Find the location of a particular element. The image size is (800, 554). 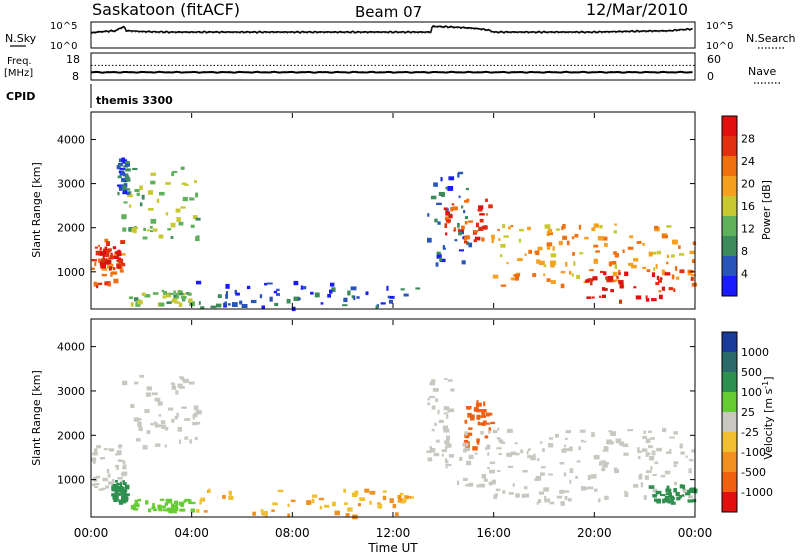

velocity-region is located at coordinates (109, 470).